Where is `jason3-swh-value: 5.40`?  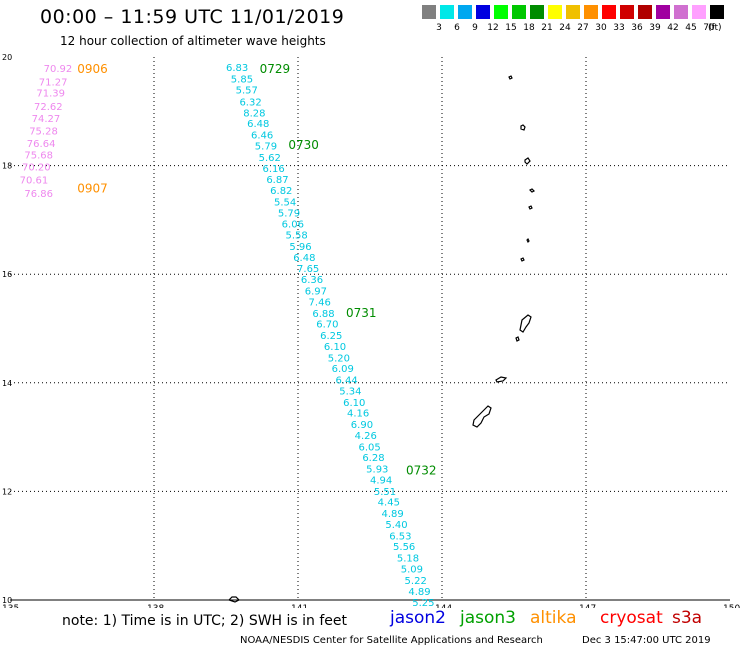
jason3-swh-value: 5.40 is located at coordinates (396, 525).